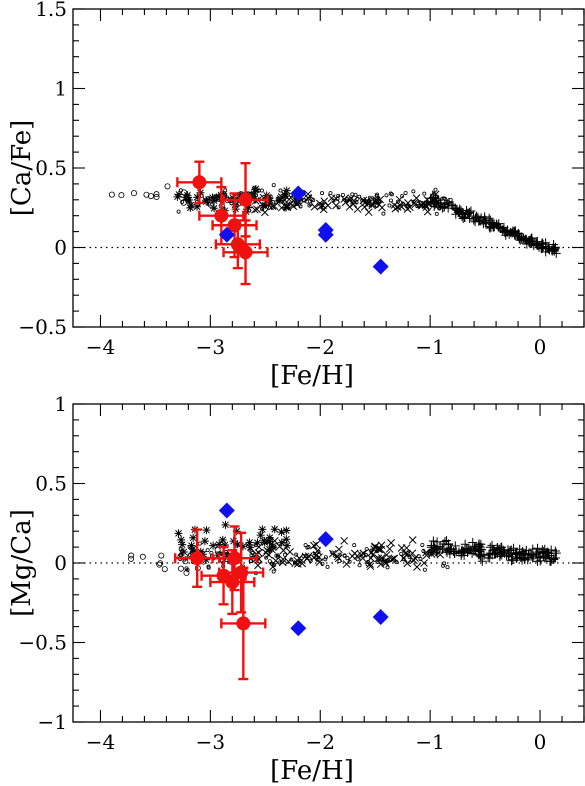 The width and height of the screenshot is (585, 786). I want to click on mg-ca-y-tick-label: 0.5, so click(51, 484).